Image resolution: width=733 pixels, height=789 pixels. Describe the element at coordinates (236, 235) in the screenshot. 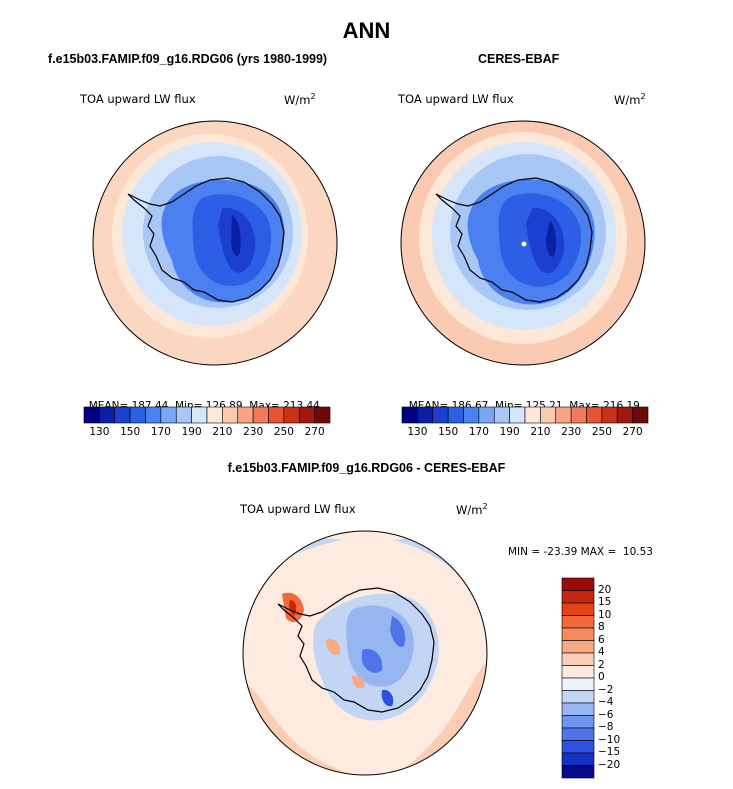

I see `model-core` at that location.